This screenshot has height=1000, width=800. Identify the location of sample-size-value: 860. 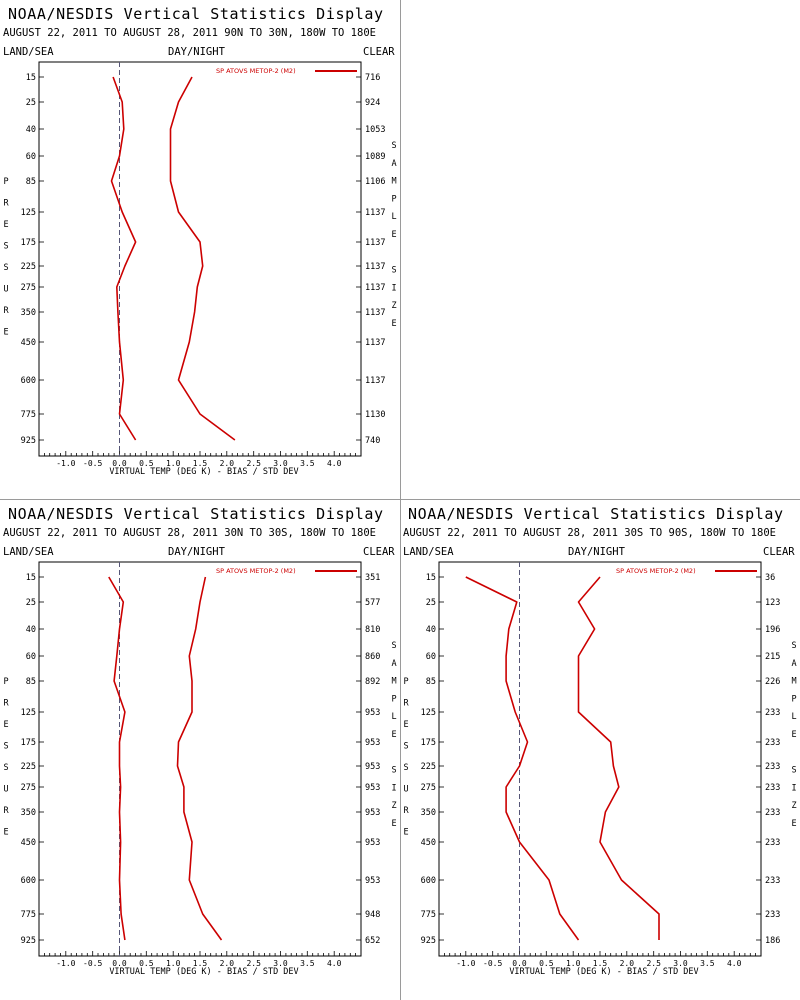
(372, 657).